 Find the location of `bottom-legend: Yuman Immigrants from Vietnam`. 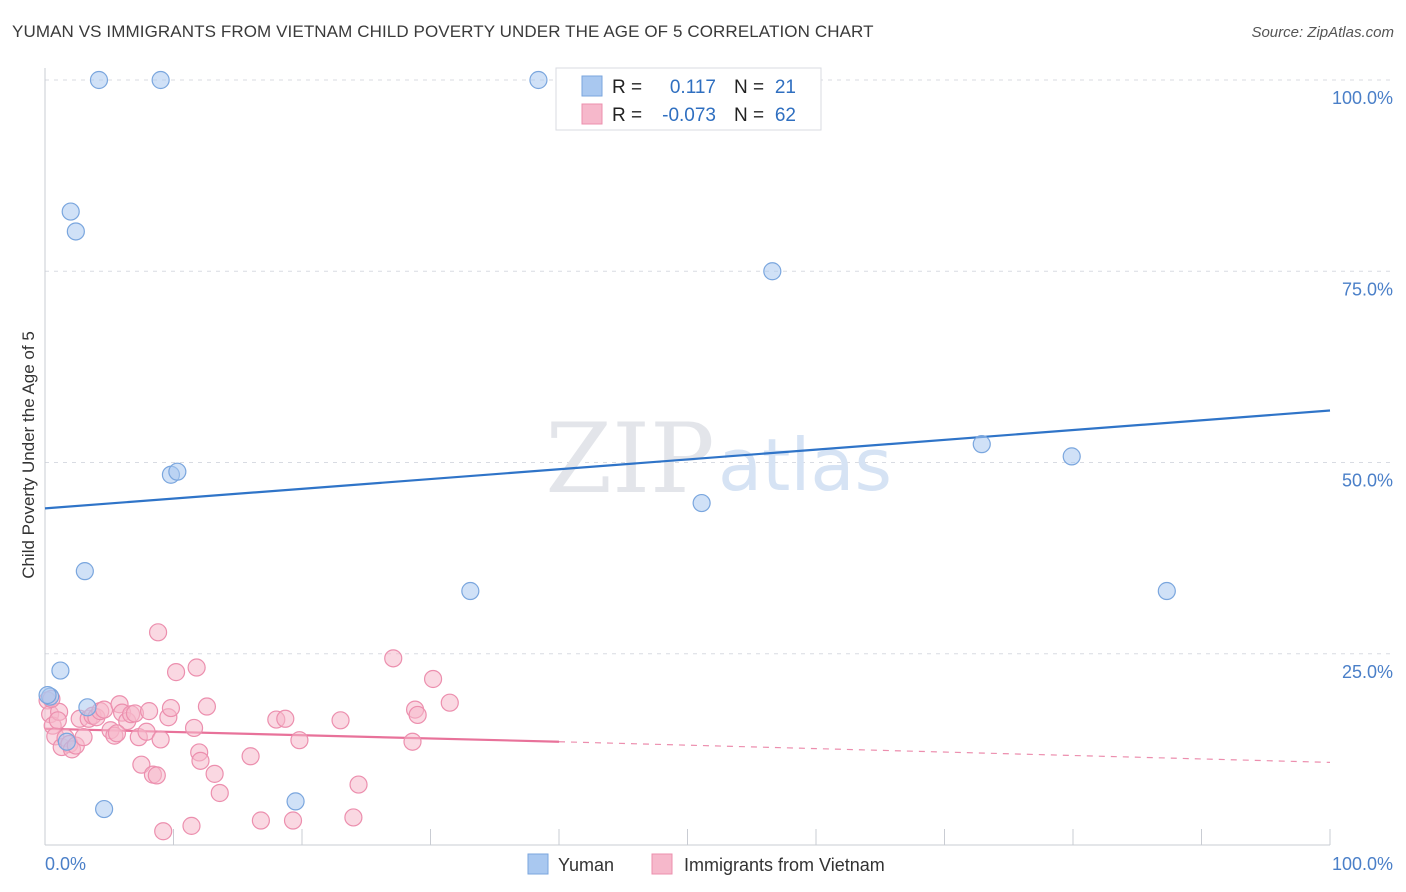

bottom-legend: Yuman Immigrants from Vietnam is located at coordinates (706, 864).